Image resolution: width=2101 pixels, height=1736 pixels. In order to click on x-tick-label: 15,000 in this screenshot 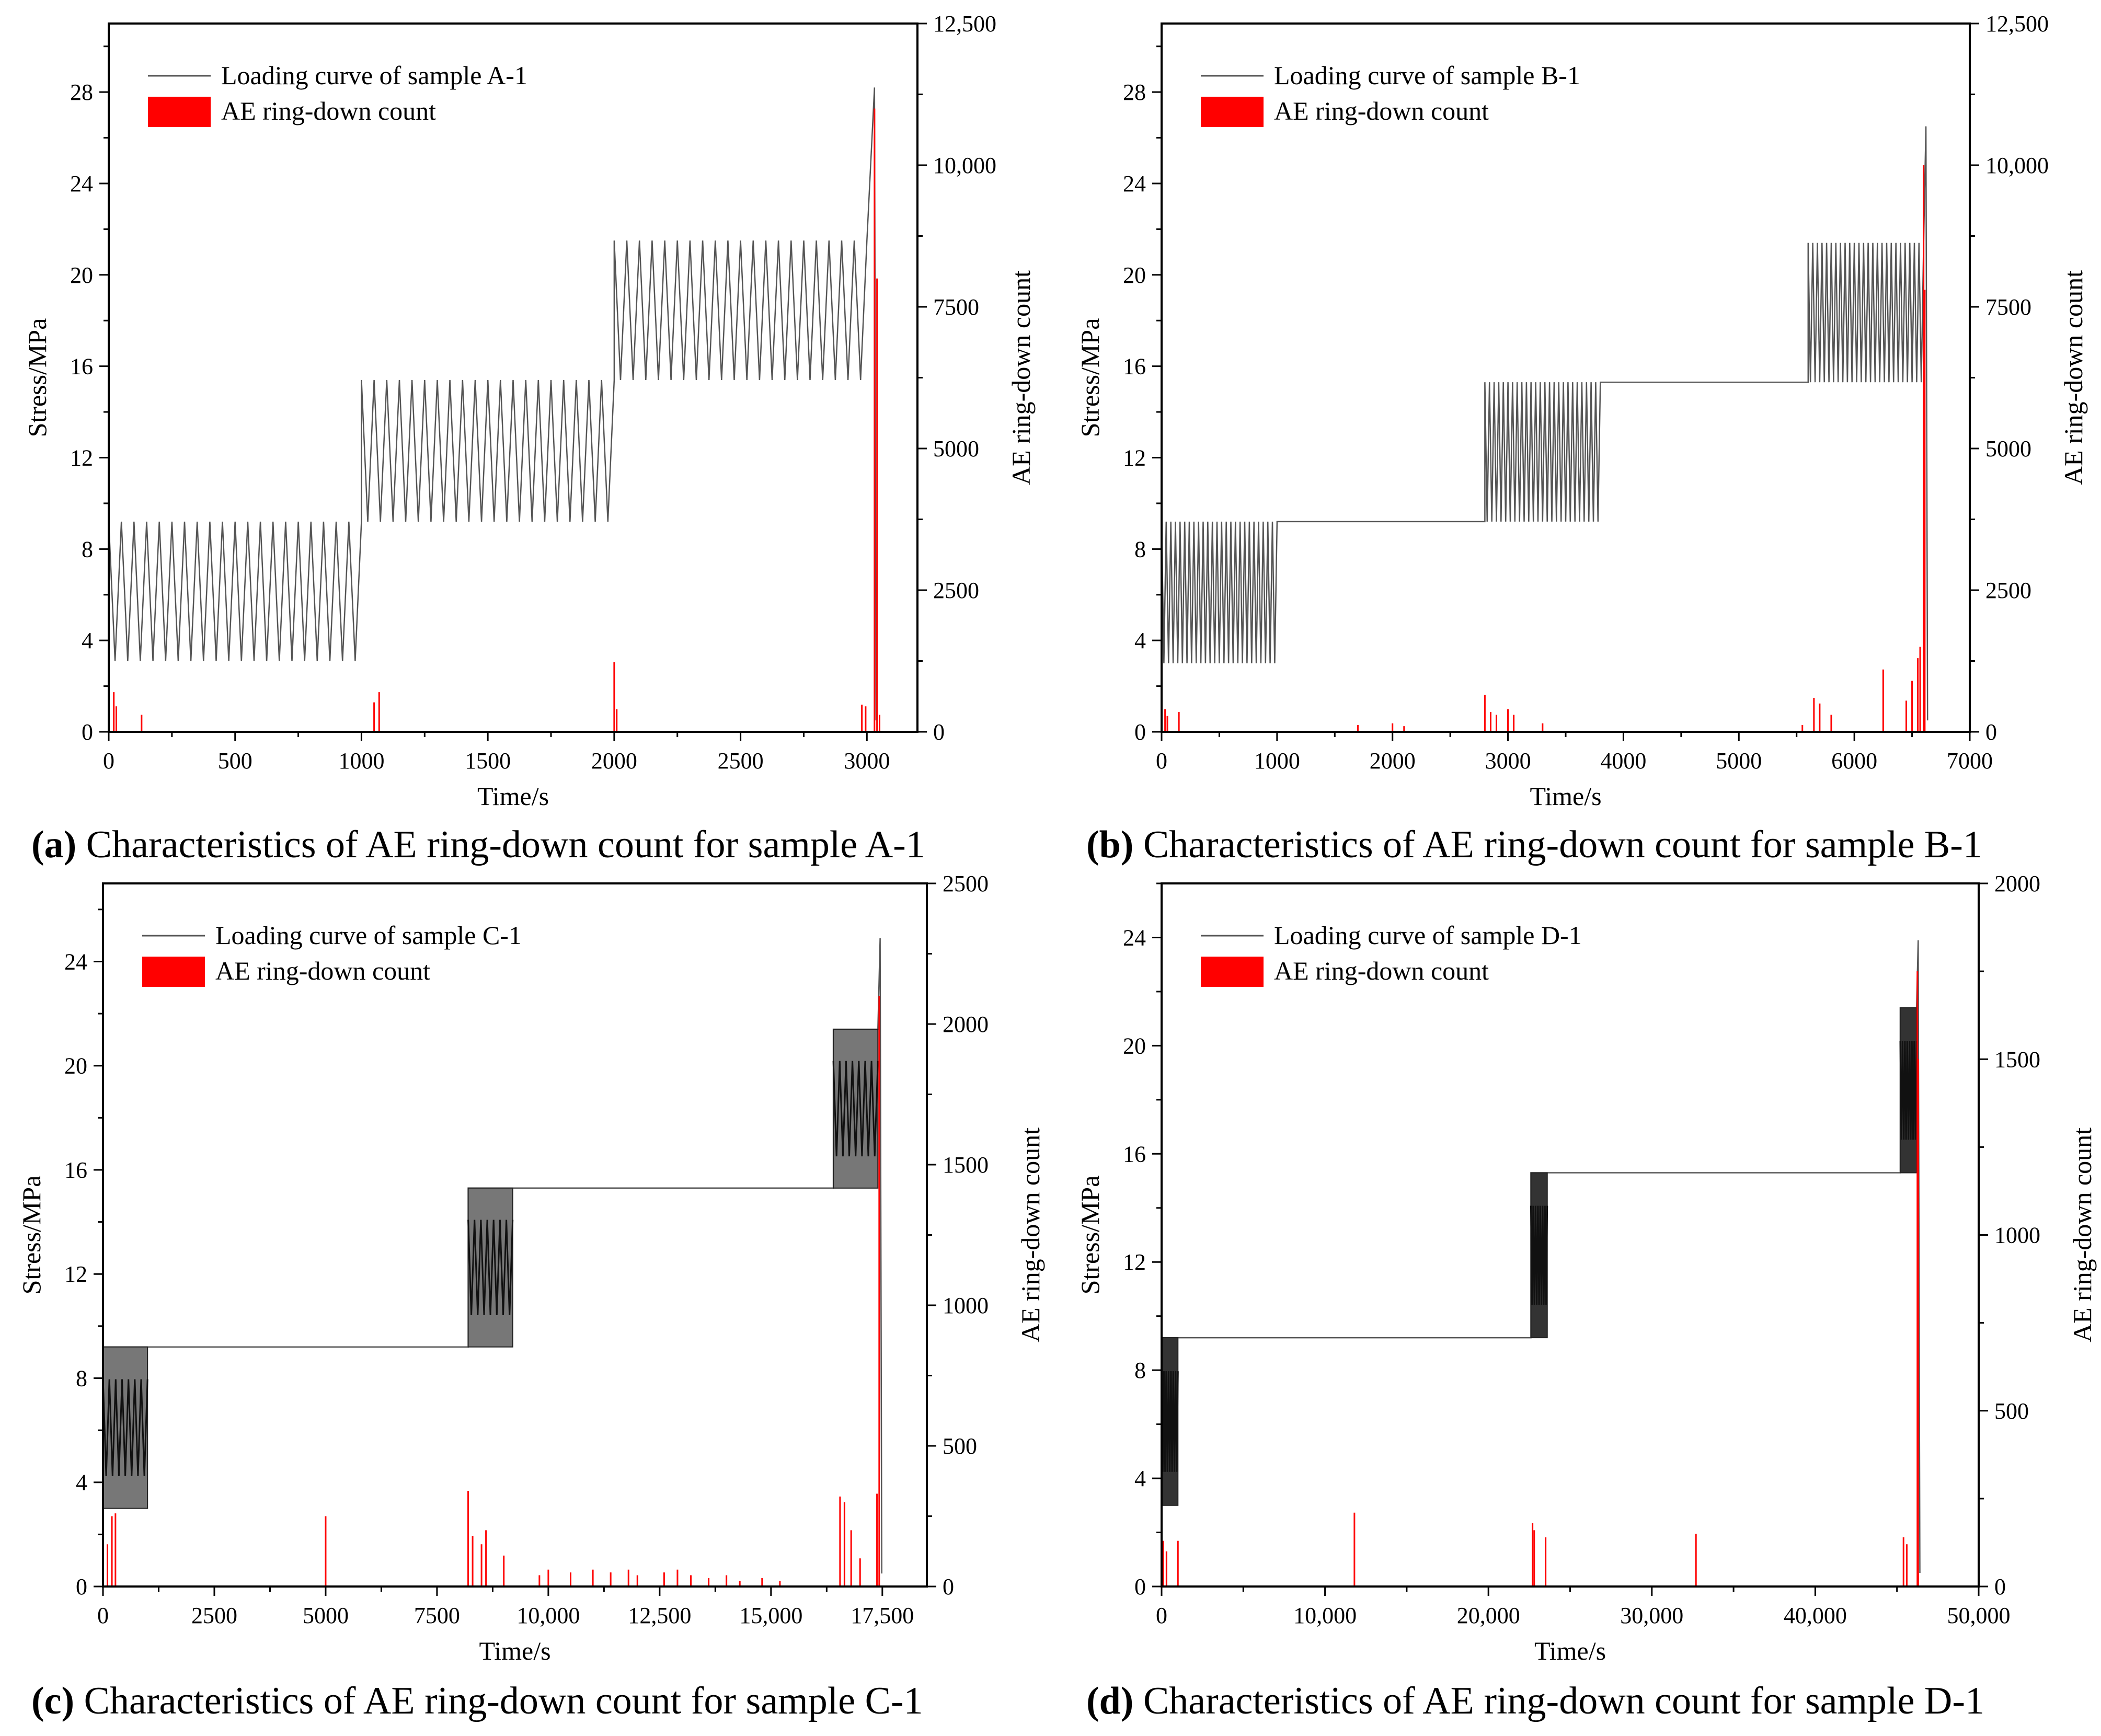, I will do `click(770, 1615)`.